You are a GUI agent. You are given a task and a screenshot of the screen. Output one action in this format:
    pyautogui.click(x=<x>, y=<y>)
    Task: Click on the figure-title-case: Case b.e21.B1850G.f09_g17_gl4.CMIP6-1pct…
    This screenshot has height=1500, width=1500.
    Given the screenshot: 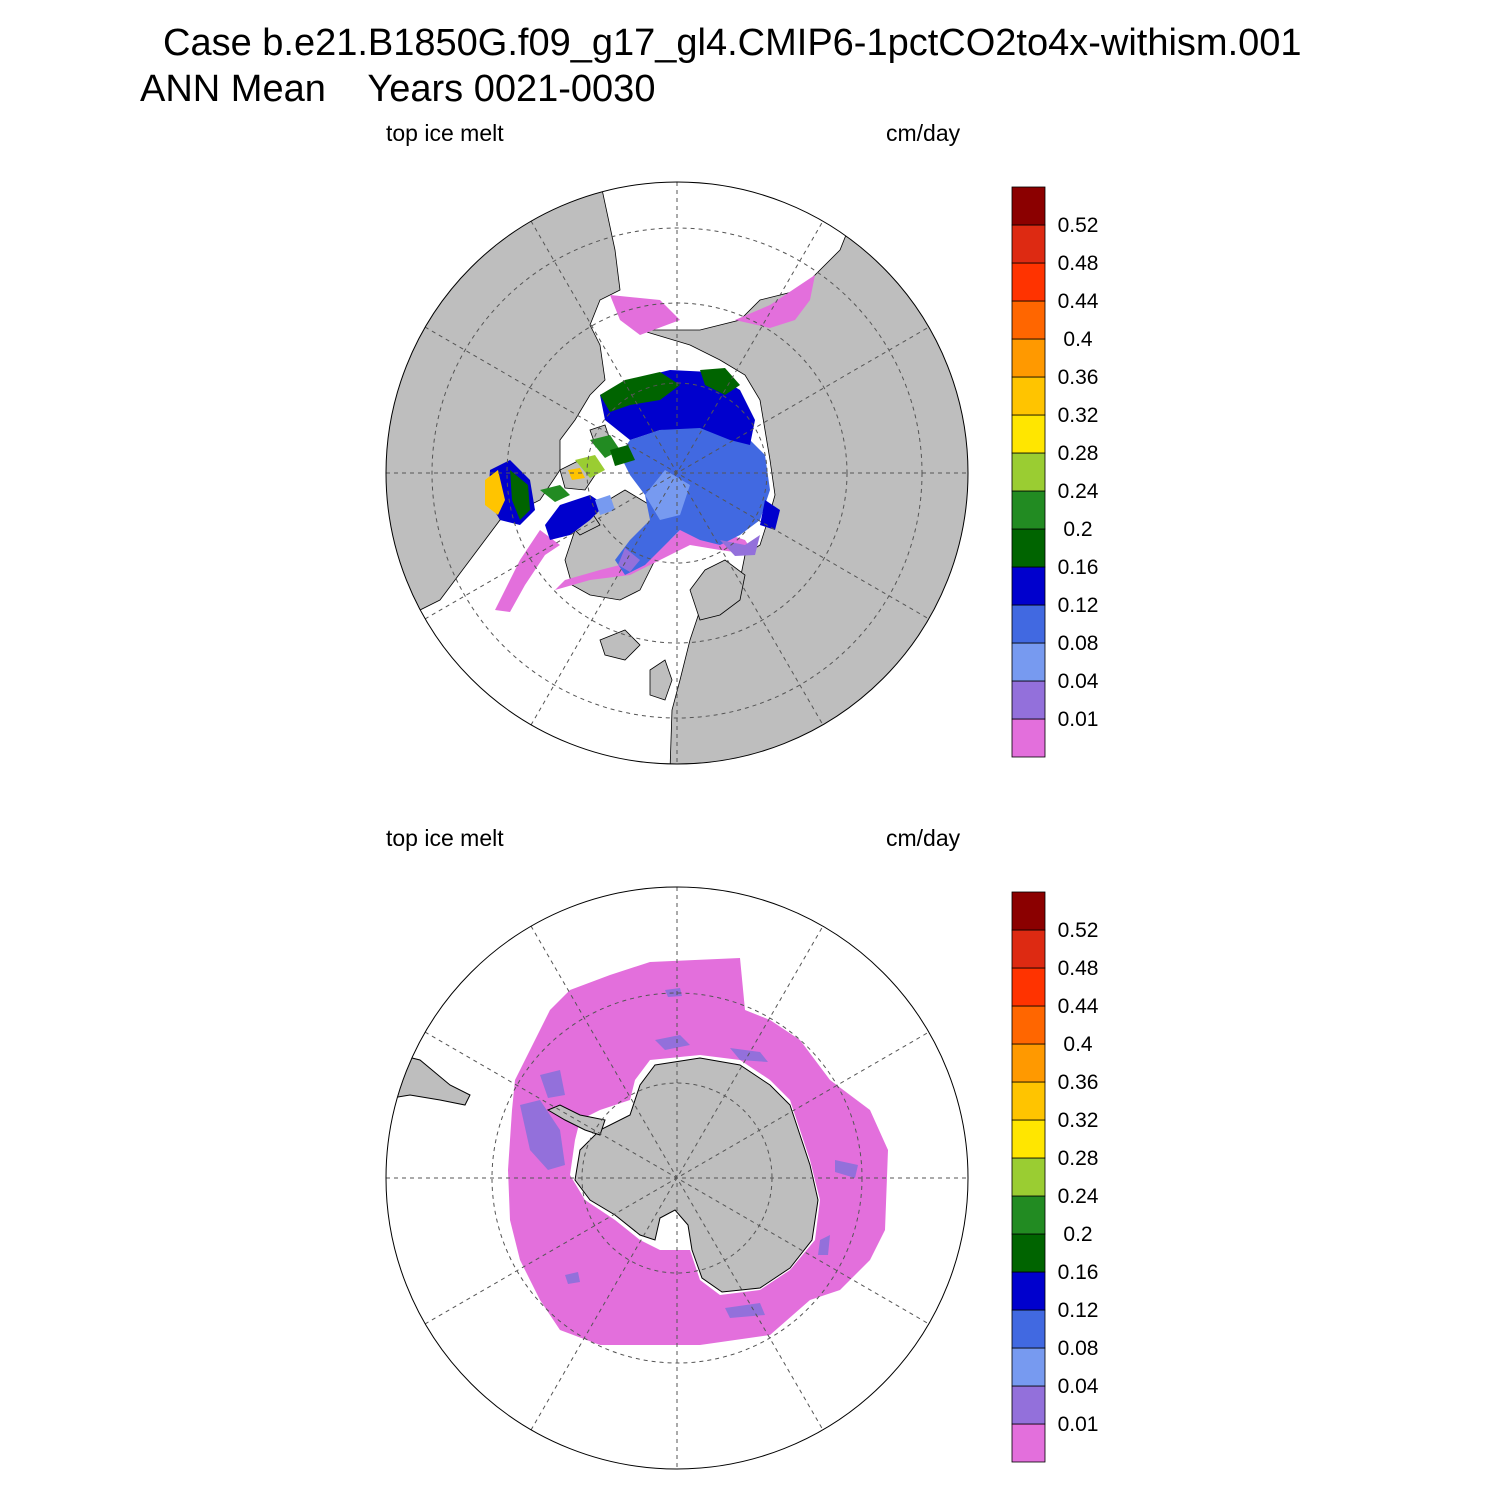 What is the action you would take?
    pyautogui.click(x=732, y=43)
    